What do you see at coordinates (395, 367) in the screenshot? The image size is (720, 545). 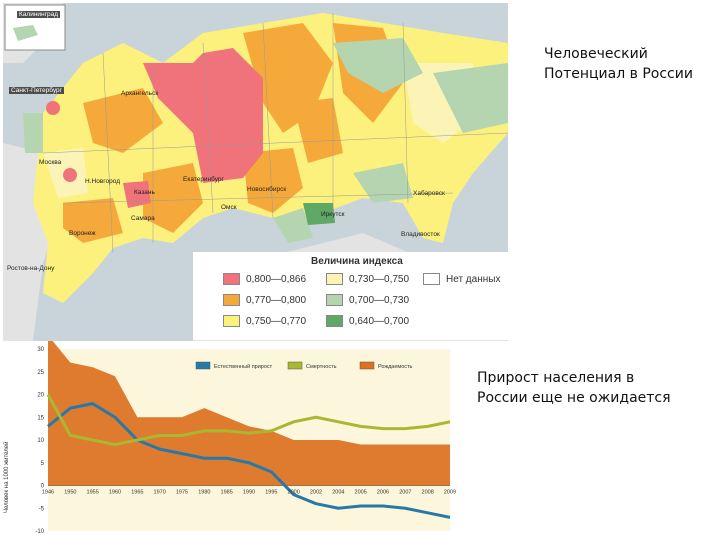 I see `legend-label: Рождаемость` at bounding box center [395, 367].